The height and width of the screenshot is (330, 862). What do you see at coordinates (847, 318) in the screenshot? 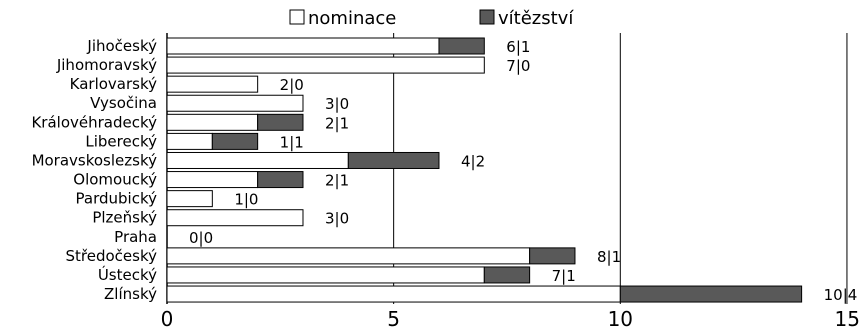
I see `x-tick-label: 15` at bounding box center [847, 318].